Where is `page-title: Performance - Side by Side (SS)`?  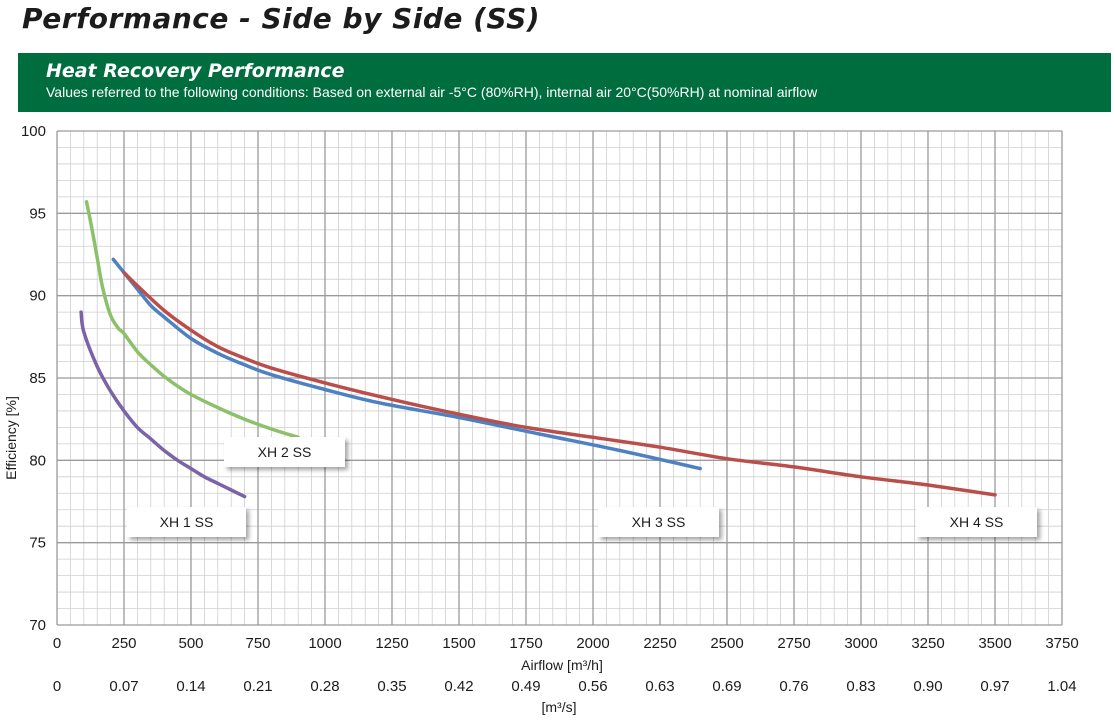 page-title: Performance - Side by Side (SS) is located at coordinates (281, 18).